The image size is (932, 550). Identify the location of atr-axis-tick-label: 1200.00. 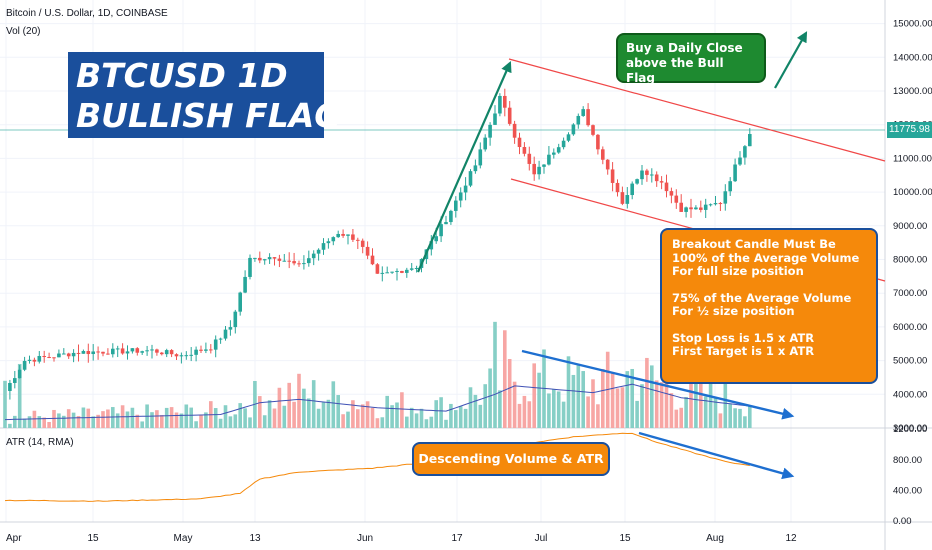
(910, 429).